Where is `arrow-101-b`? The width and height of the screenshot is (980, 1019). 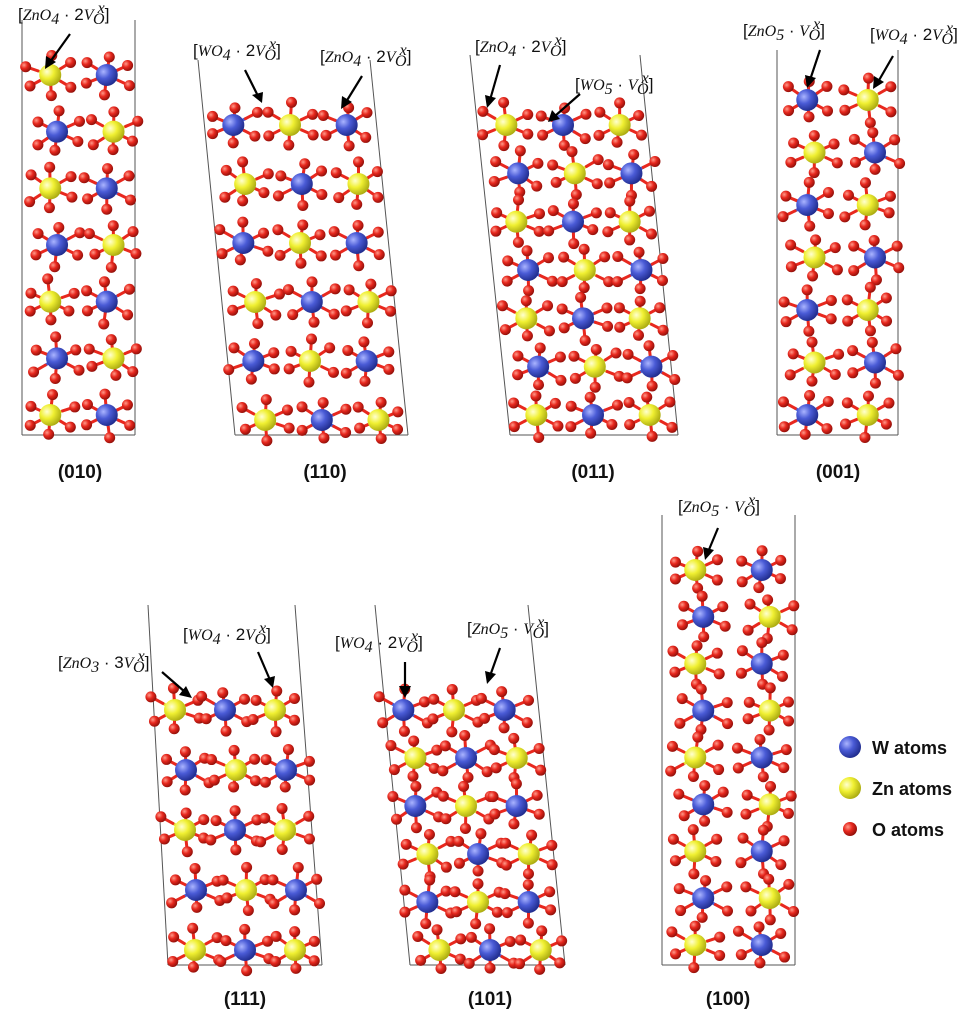
arrow-101-b is located at coordinates (493, 665).